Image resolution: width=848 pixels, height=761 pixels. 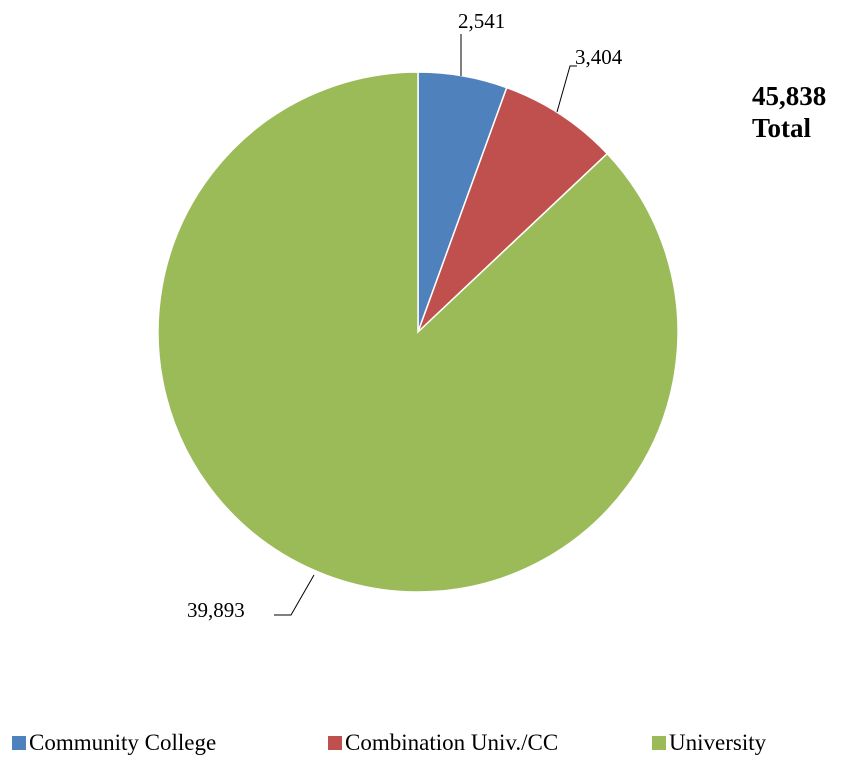 What do you see at coordinates (19, 743) in the screenshot?
I see `legend-swatch-community-college` at bounding box center [19, 743].